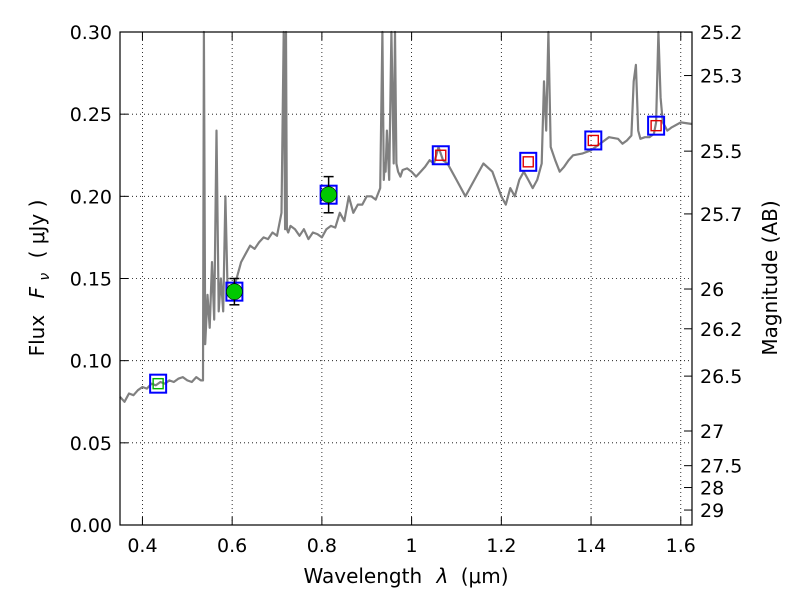  Describe the element at coordinates (91, 33) in the screenshot. I see `y-tick-label: 0.30` at that location.